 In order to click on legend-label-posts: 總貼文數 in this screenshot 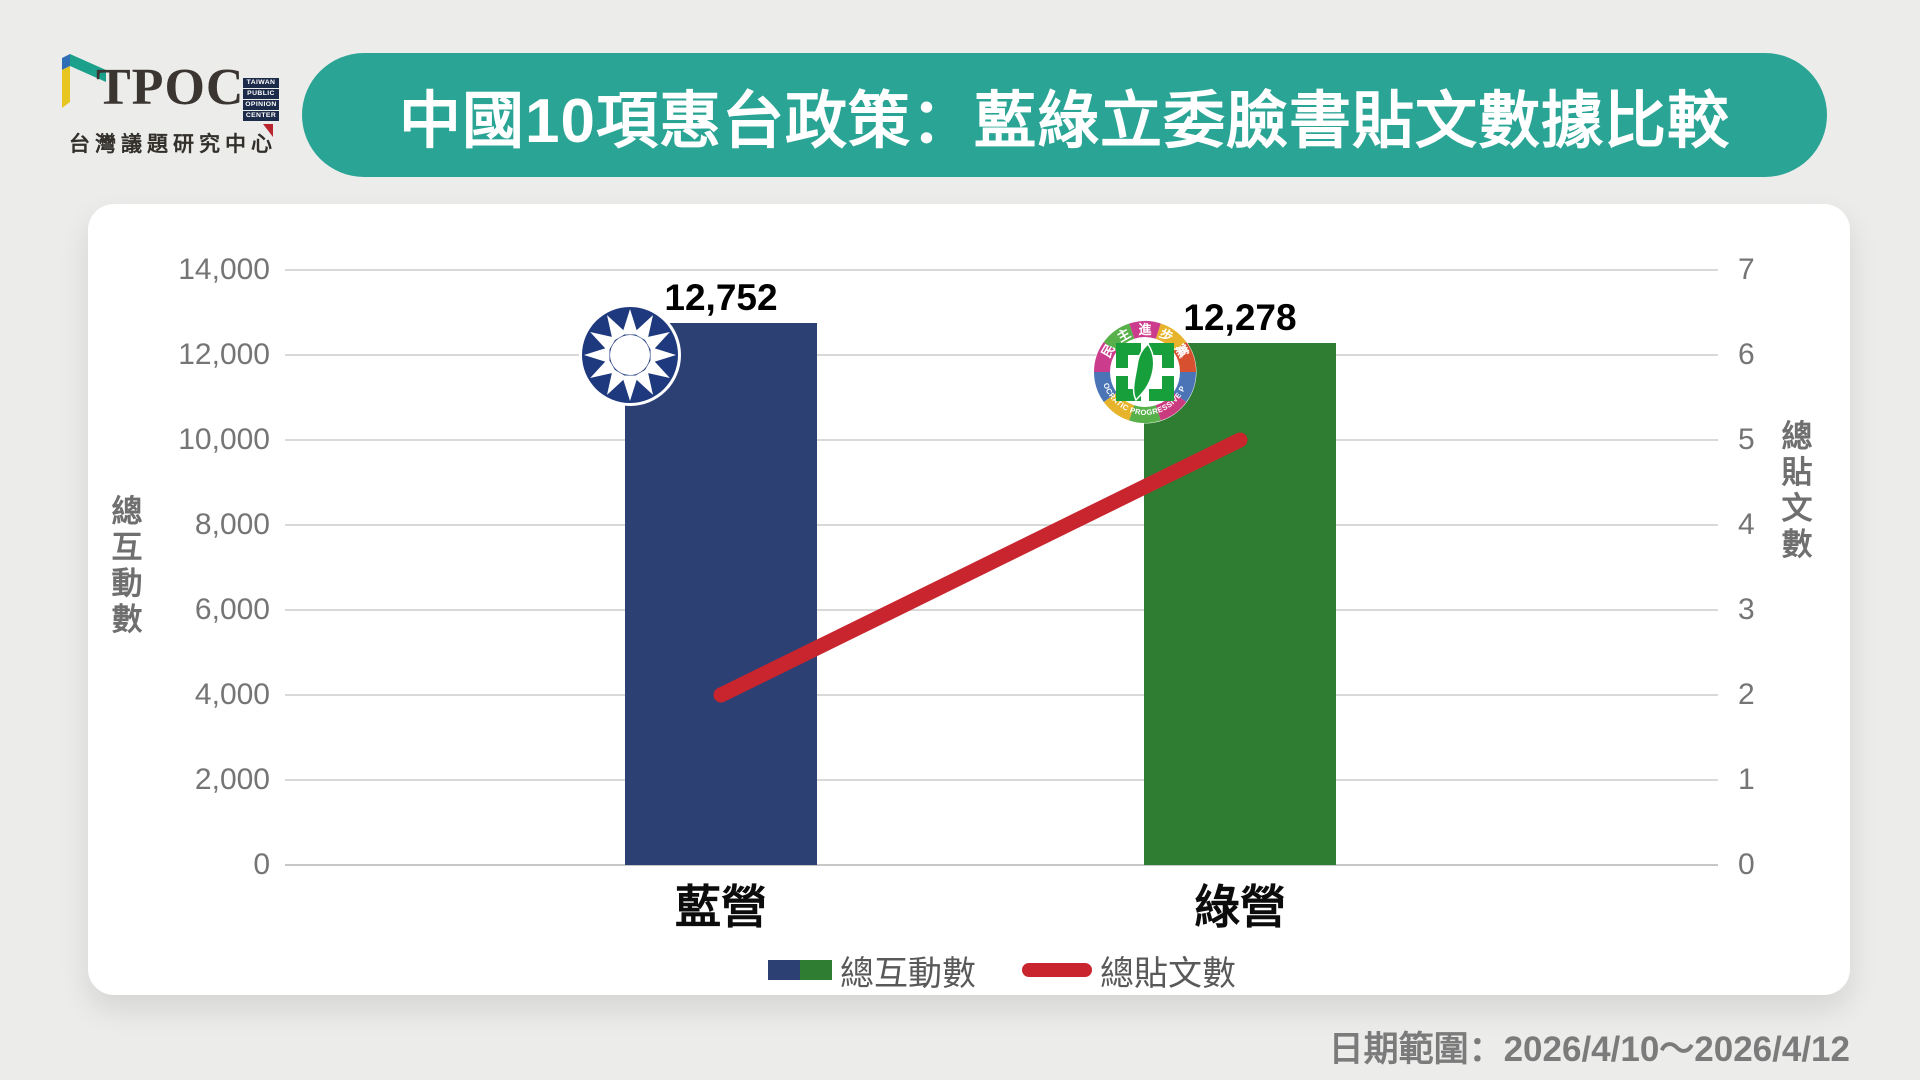, I will do `click(1168, 973)`.